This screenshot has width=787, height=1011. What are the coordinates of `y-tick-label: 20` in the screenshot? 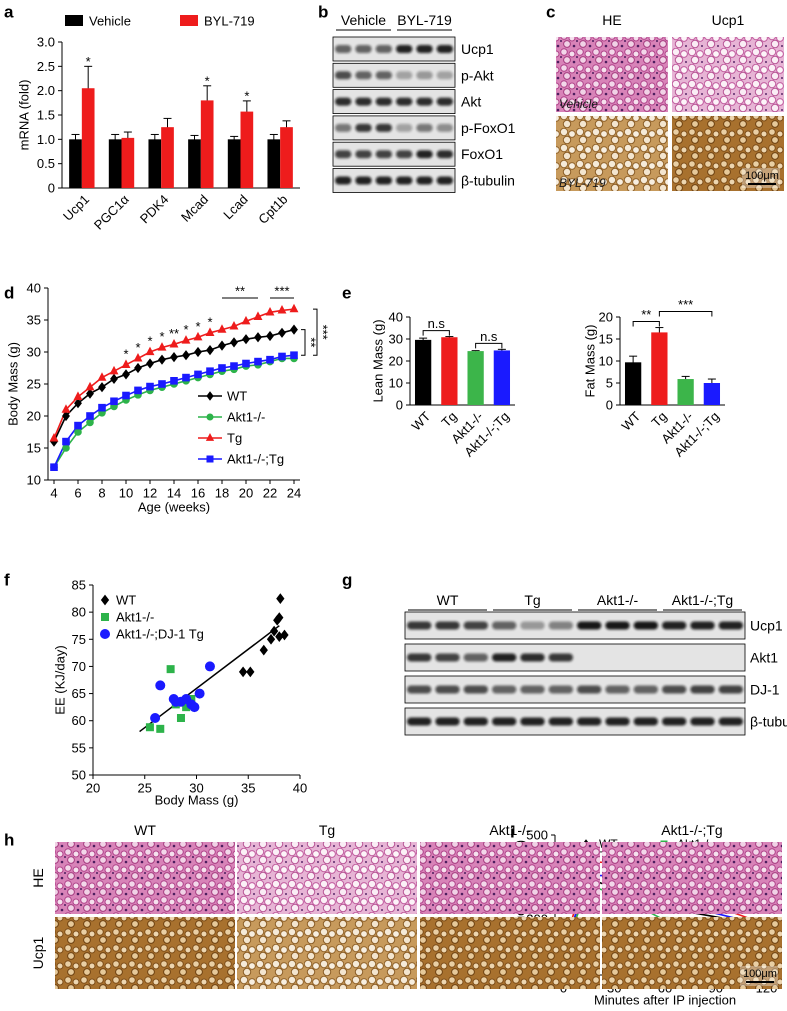 It's located at (396, 361).